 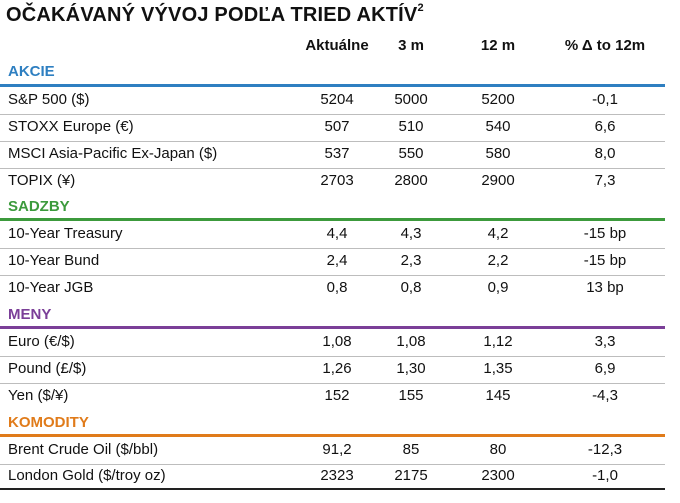 I want to click on cell-change: 7,3, so click(x=605, y=180).